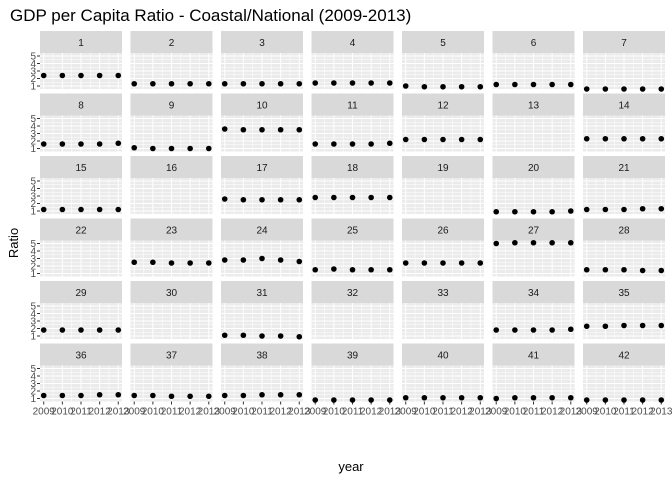 The height and width of the screenshot is (480, 672). I want to click on y-tick-label: 2, so click(33, 79).